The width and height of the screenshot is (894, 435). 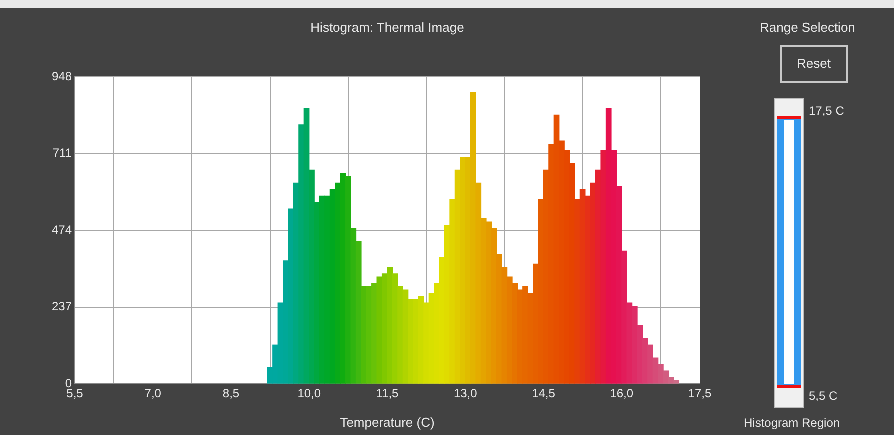 What do you see at coordinates (387, 422) in the screenshot?
I see `x-axis-title: Temperature (C)` at bounding box center [387, 422].